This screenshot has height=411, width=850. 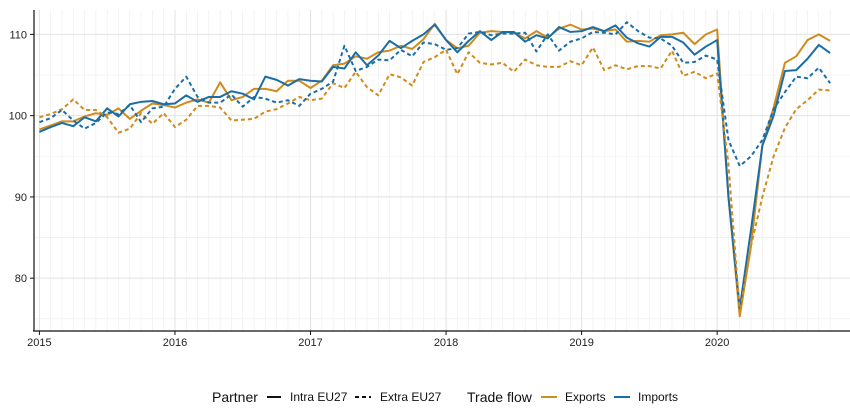 I want to click on x-tick-label: 2016, so click(x=175, y=343).